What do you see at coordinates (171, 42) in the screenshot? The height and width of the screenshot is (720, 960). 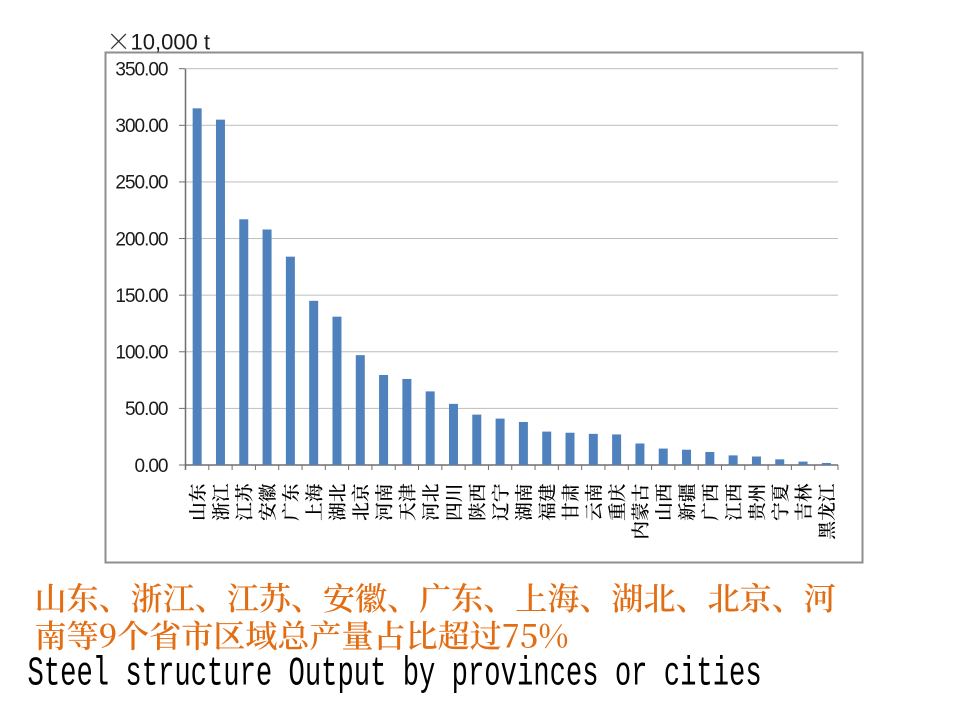 I see `svg-text: 10,000 t` at bounding box center [171, 42].